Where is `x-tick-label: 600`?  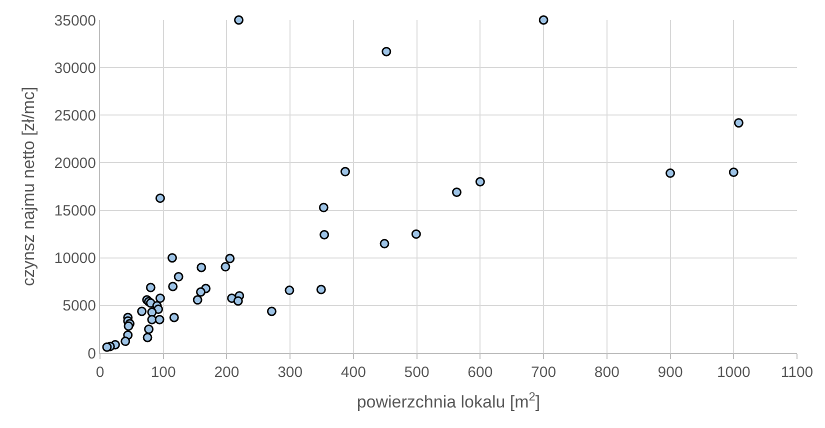 x-tick-label: 600 is located at coordinates (480, 372).